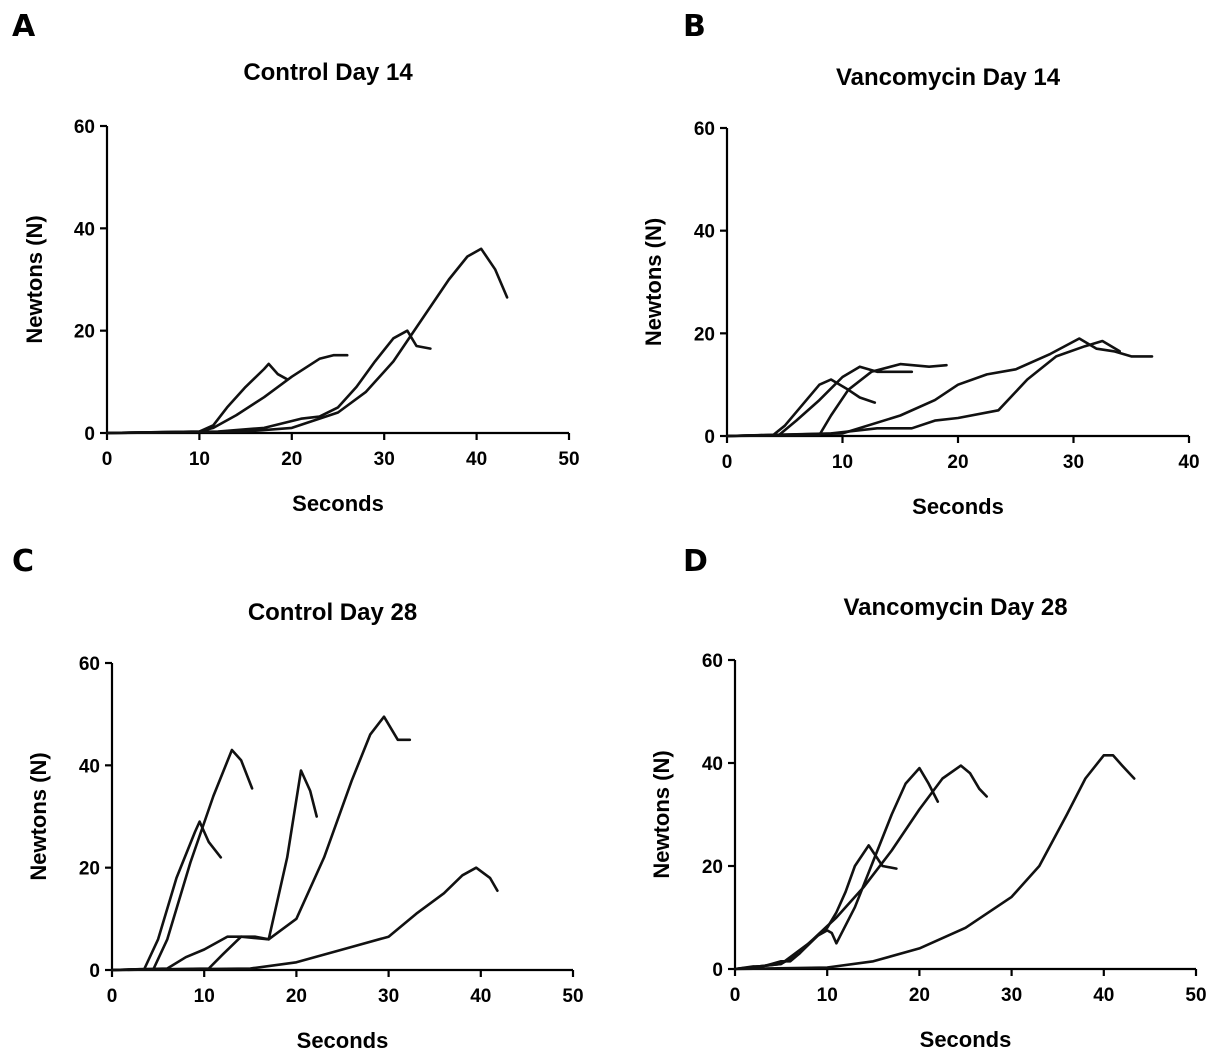 This screenshot has width=1212, height=1055. What do you see at coordinates (948, 77) in the screenshot?
I see `chart-title: Vancomycin Day 14` at bounding box center [948, 77].